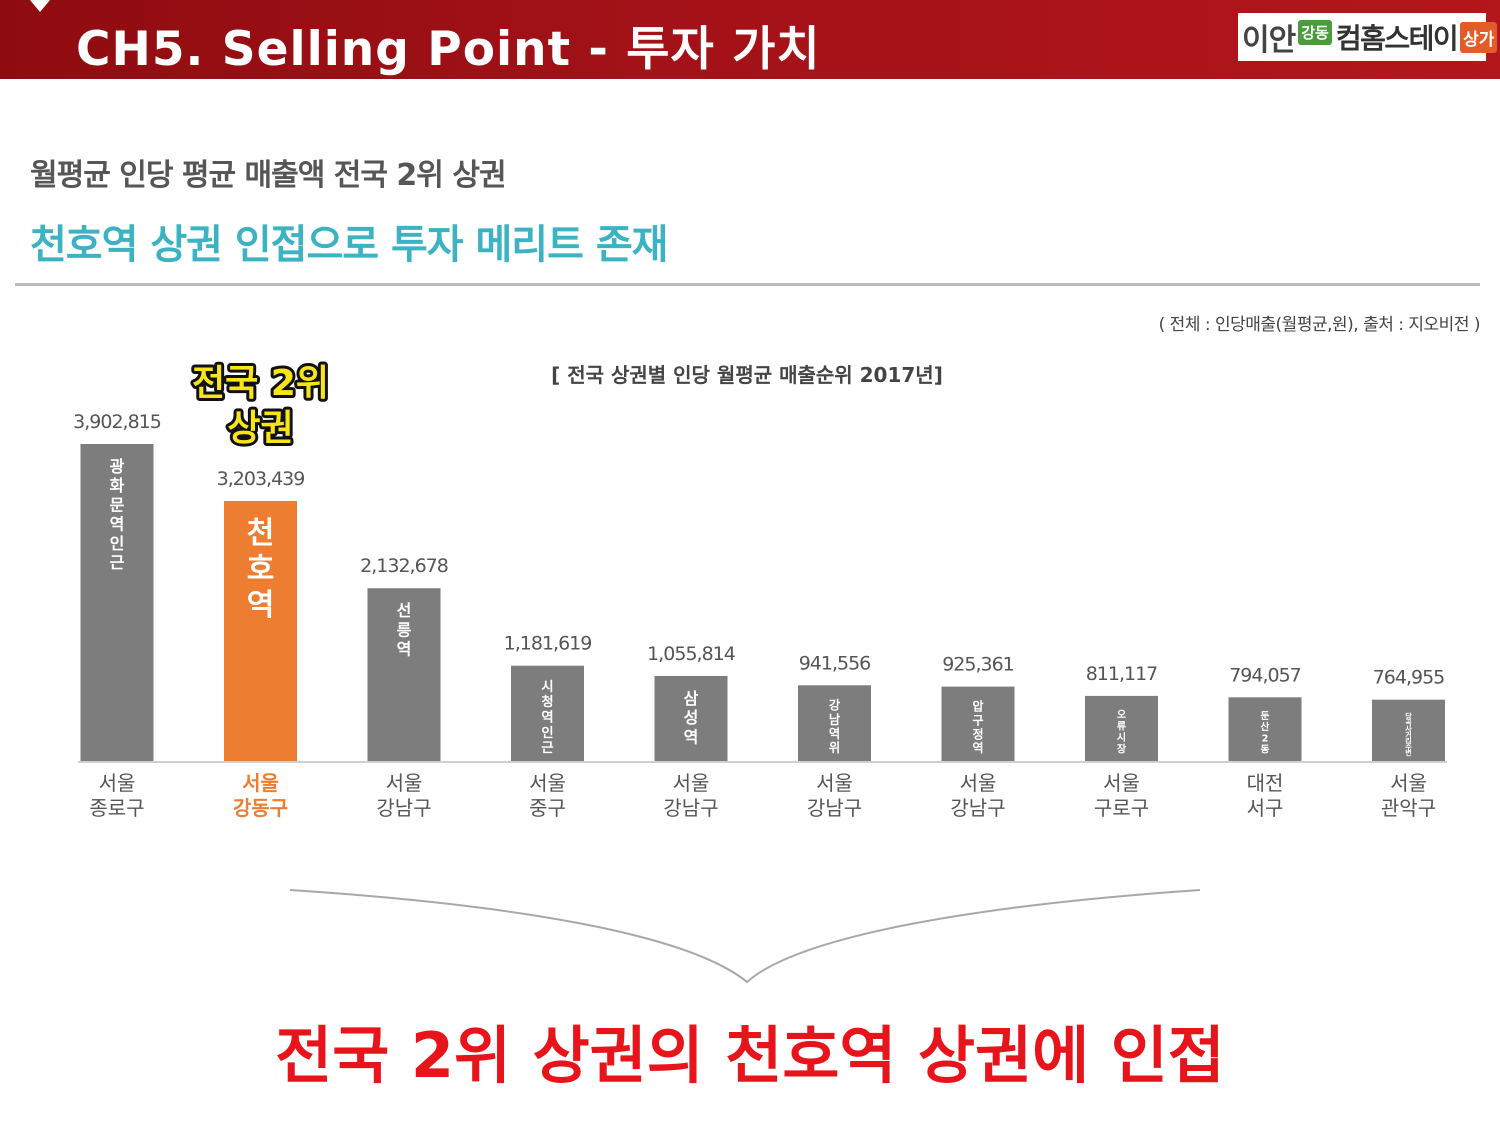 The height and width of the screenshot is (1125, 1500). I want to click on category-label-9: 서울 관악구, so click(1408, 795).